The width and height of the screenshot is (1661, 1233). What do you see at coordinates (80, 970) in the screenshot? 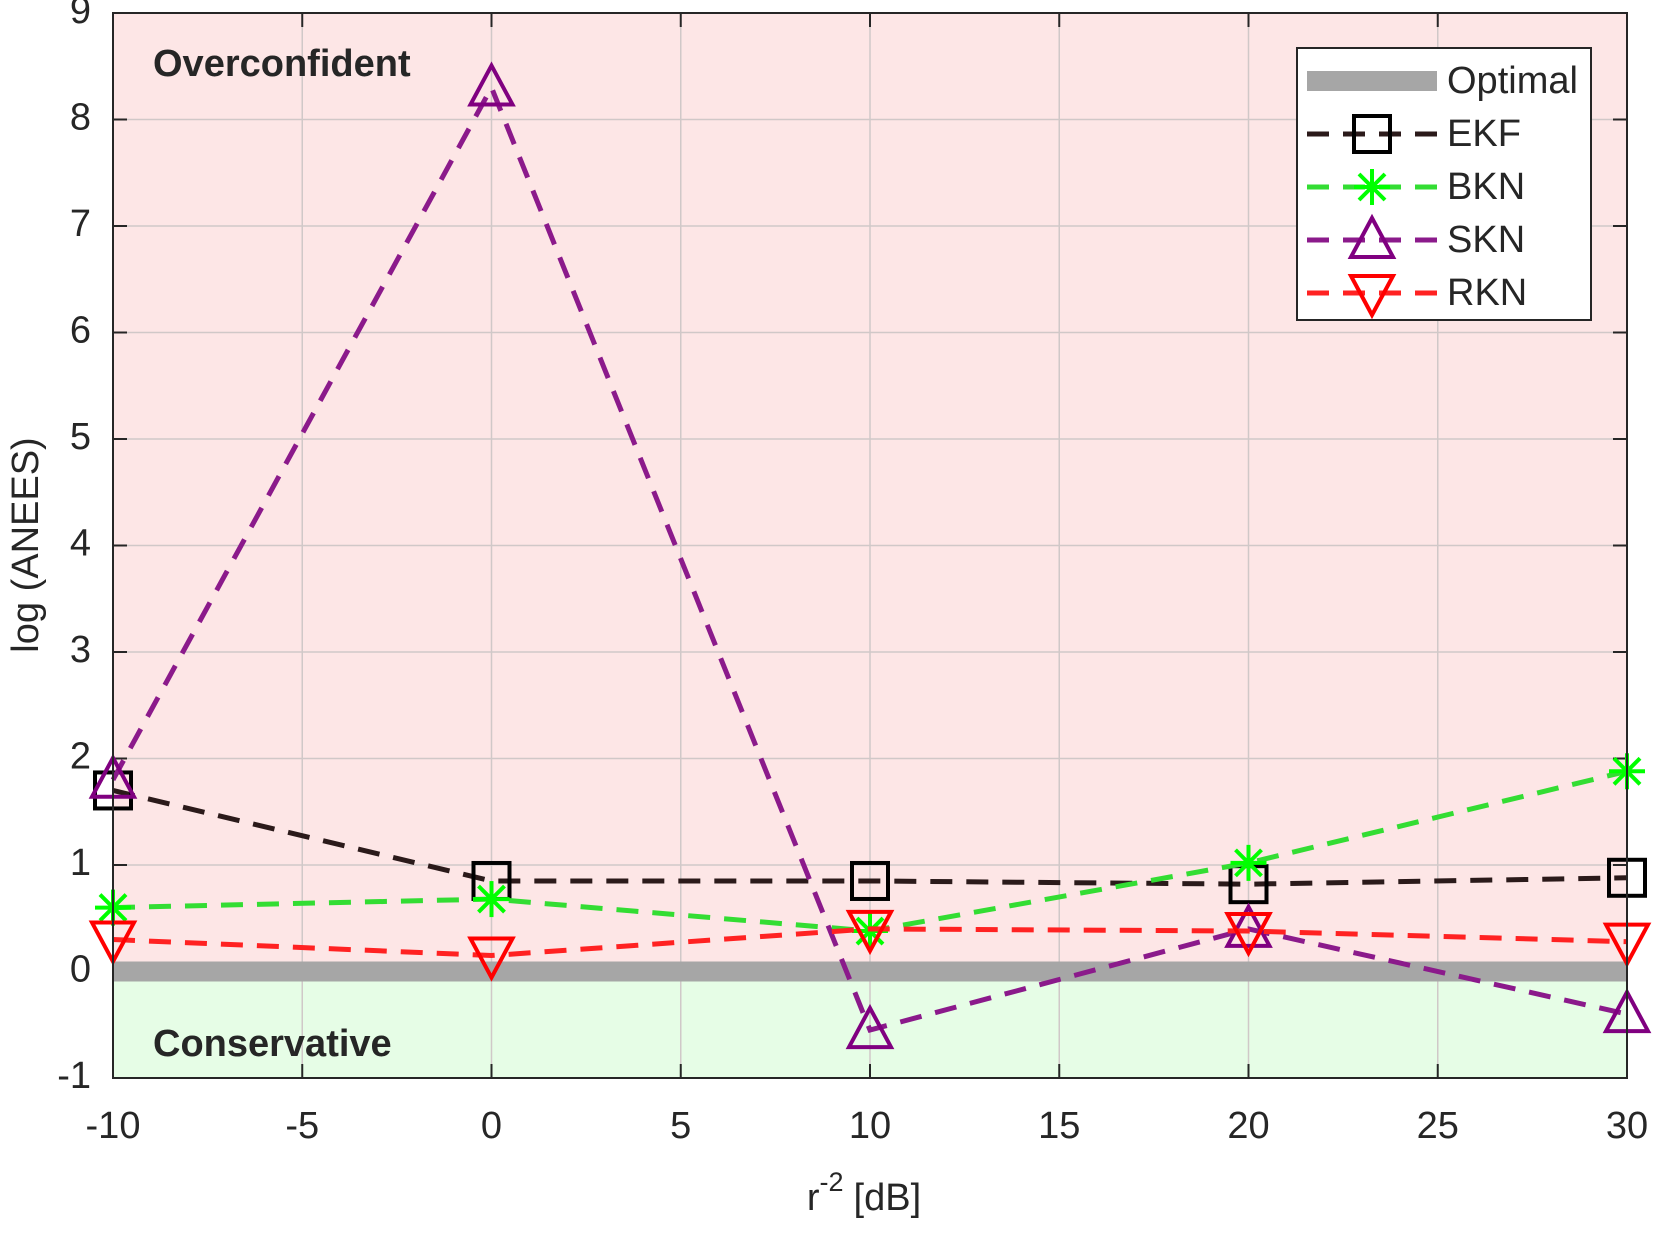
I see `y-tick-label: 0` at bounding box center [80, 970].